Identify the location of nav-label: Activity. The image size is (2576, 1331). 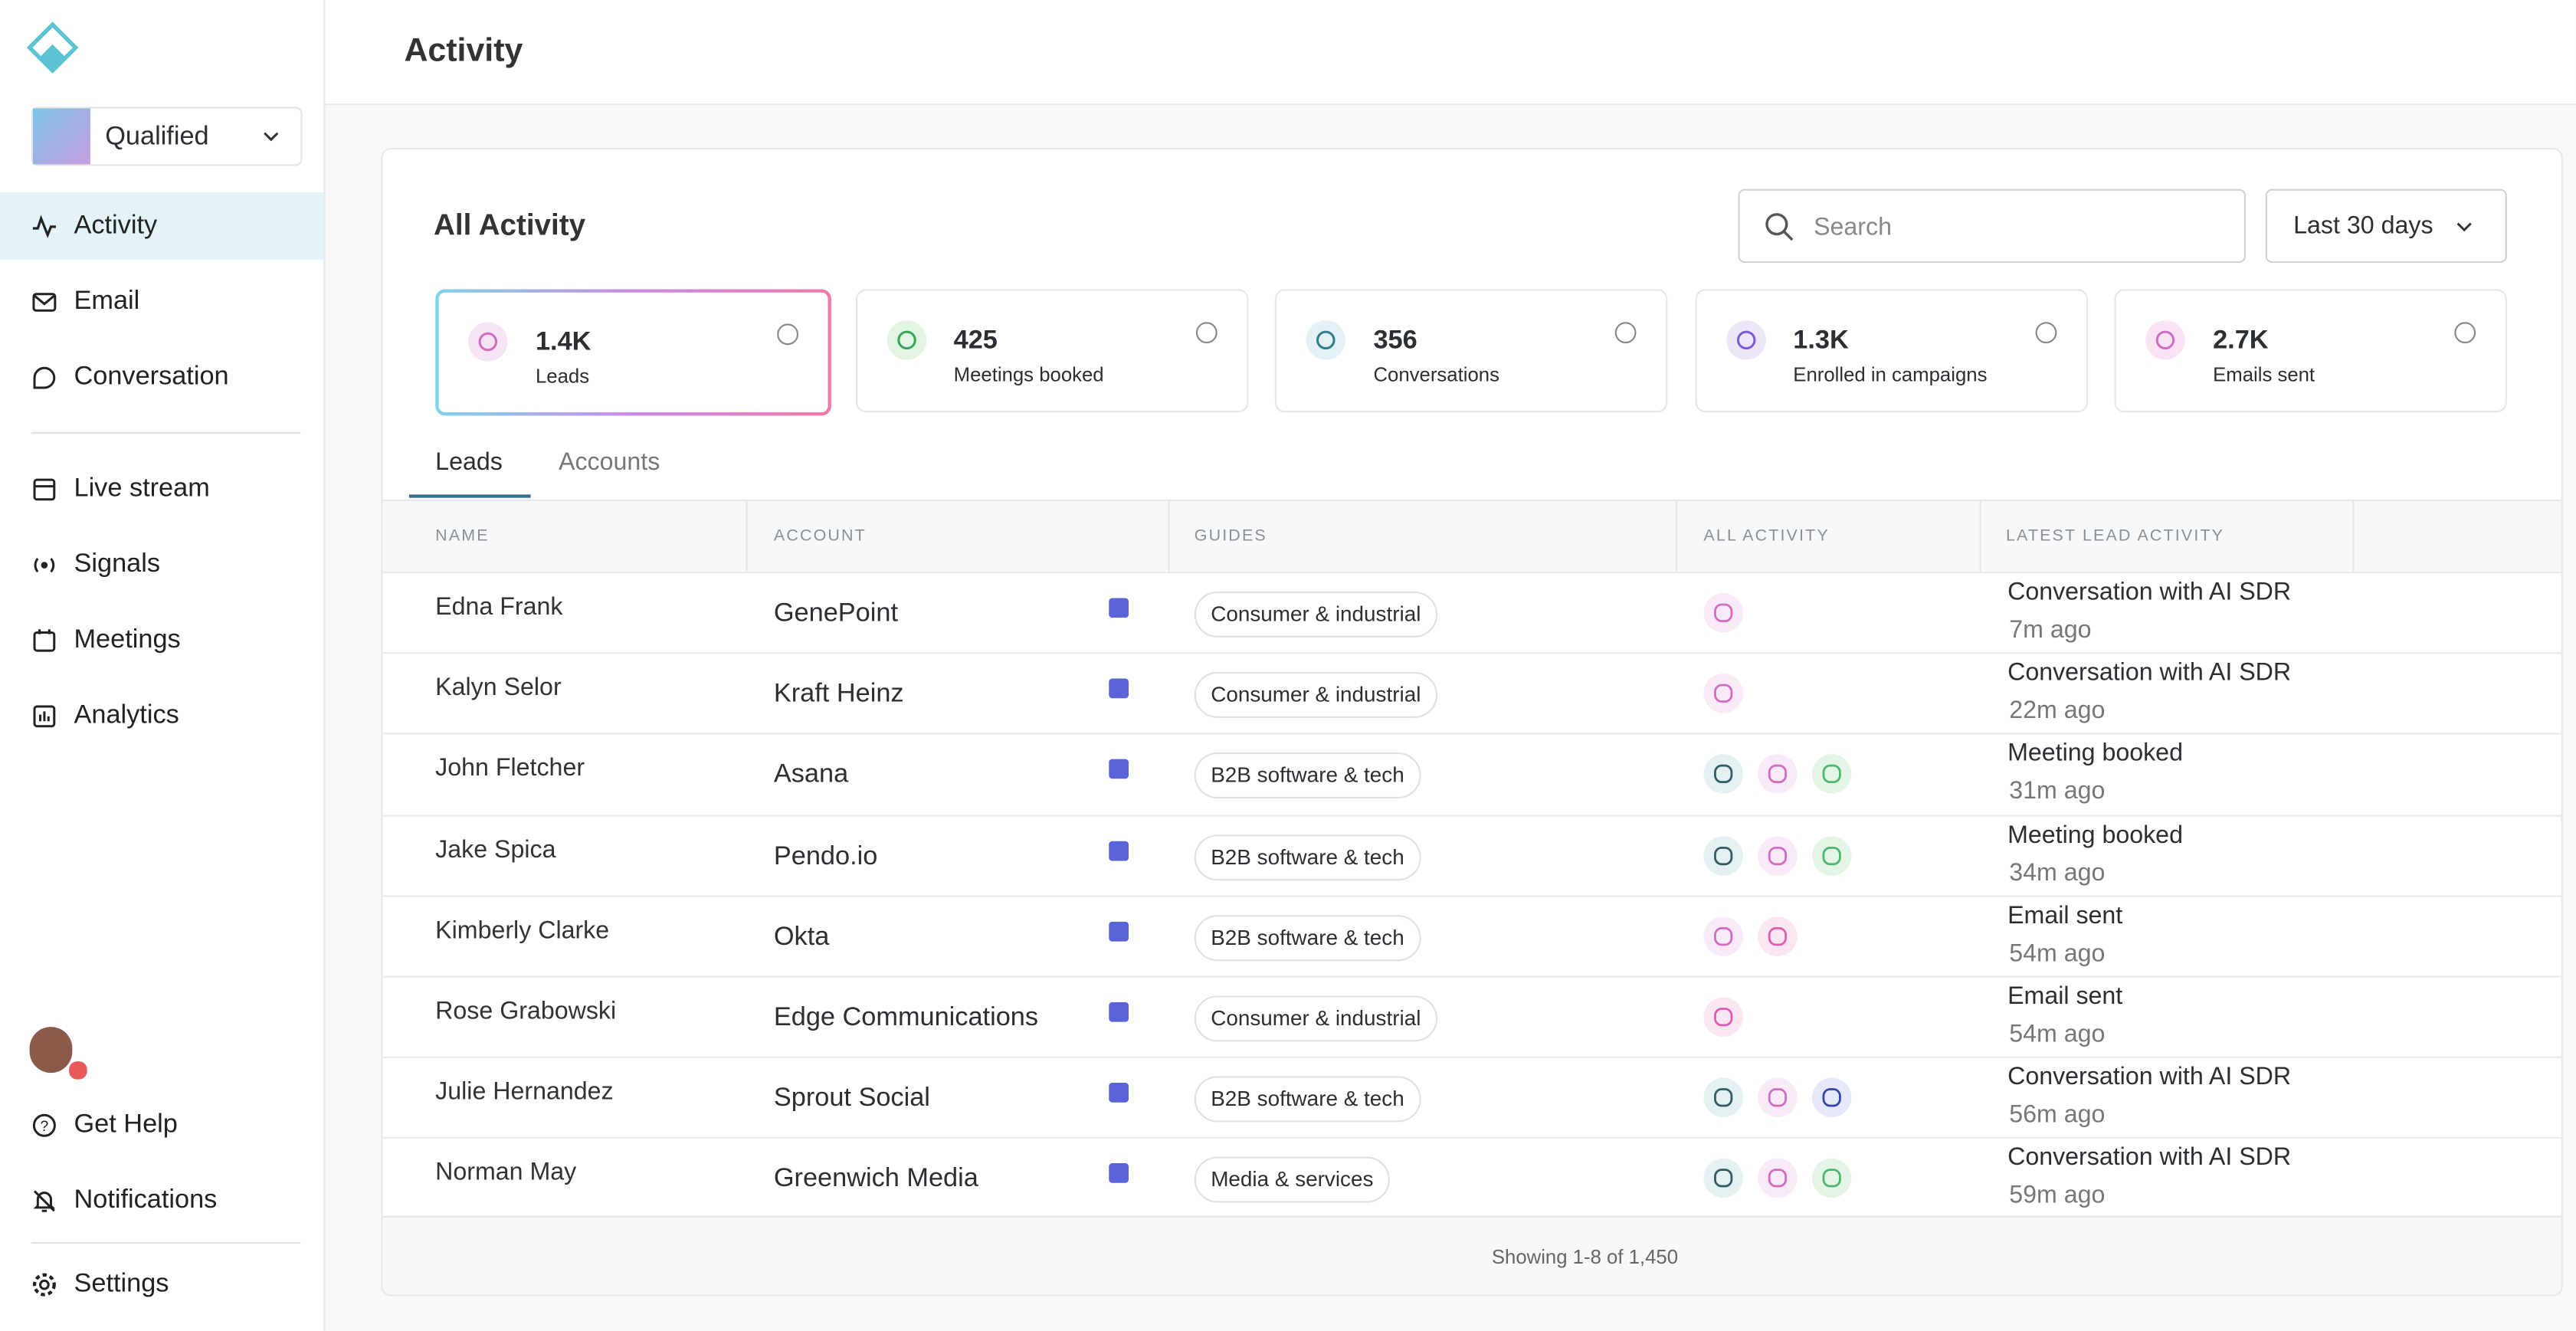
(116, 225).